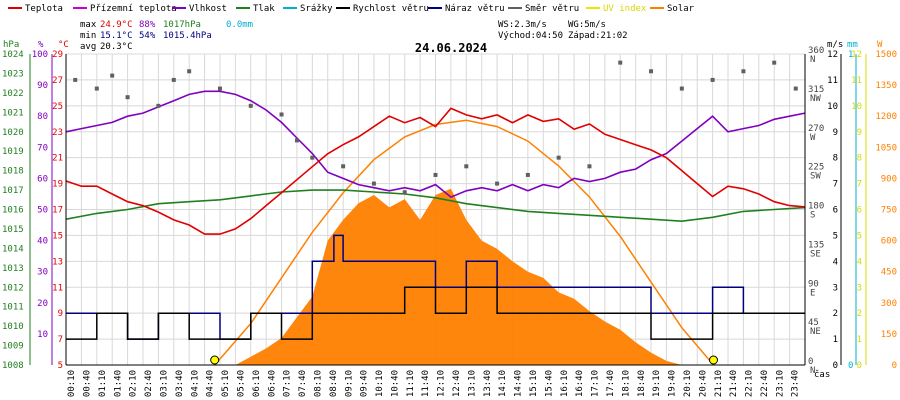  I want to click on tick-label-ms: 11, so click(832, 81).